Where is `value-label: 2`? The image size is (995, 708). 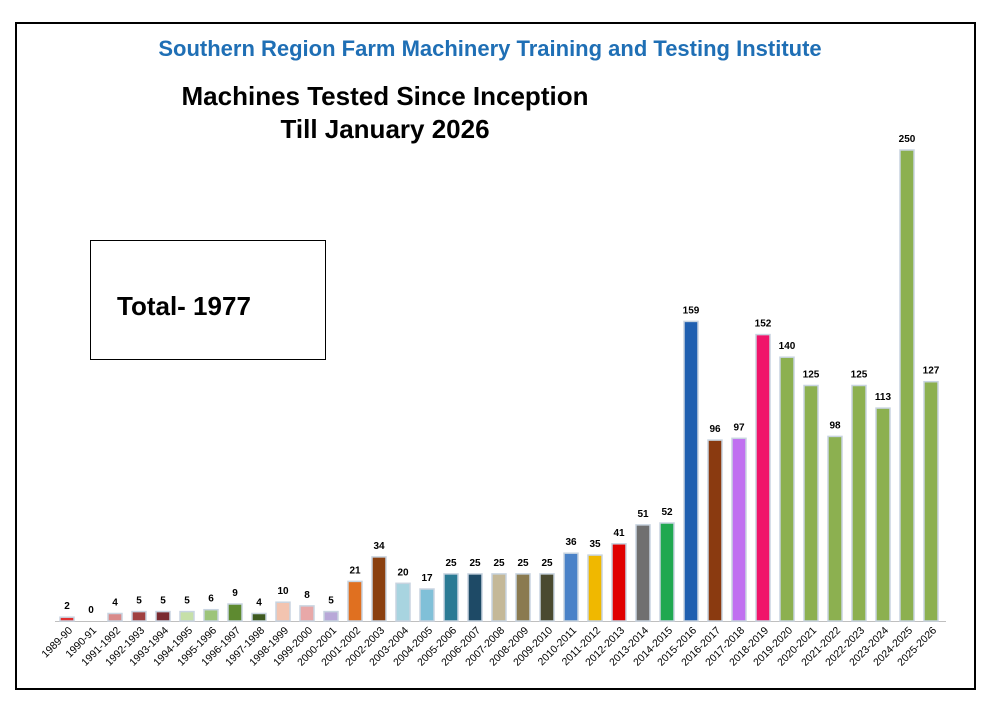 value-label: 2 is located at coordinates (67, 606).